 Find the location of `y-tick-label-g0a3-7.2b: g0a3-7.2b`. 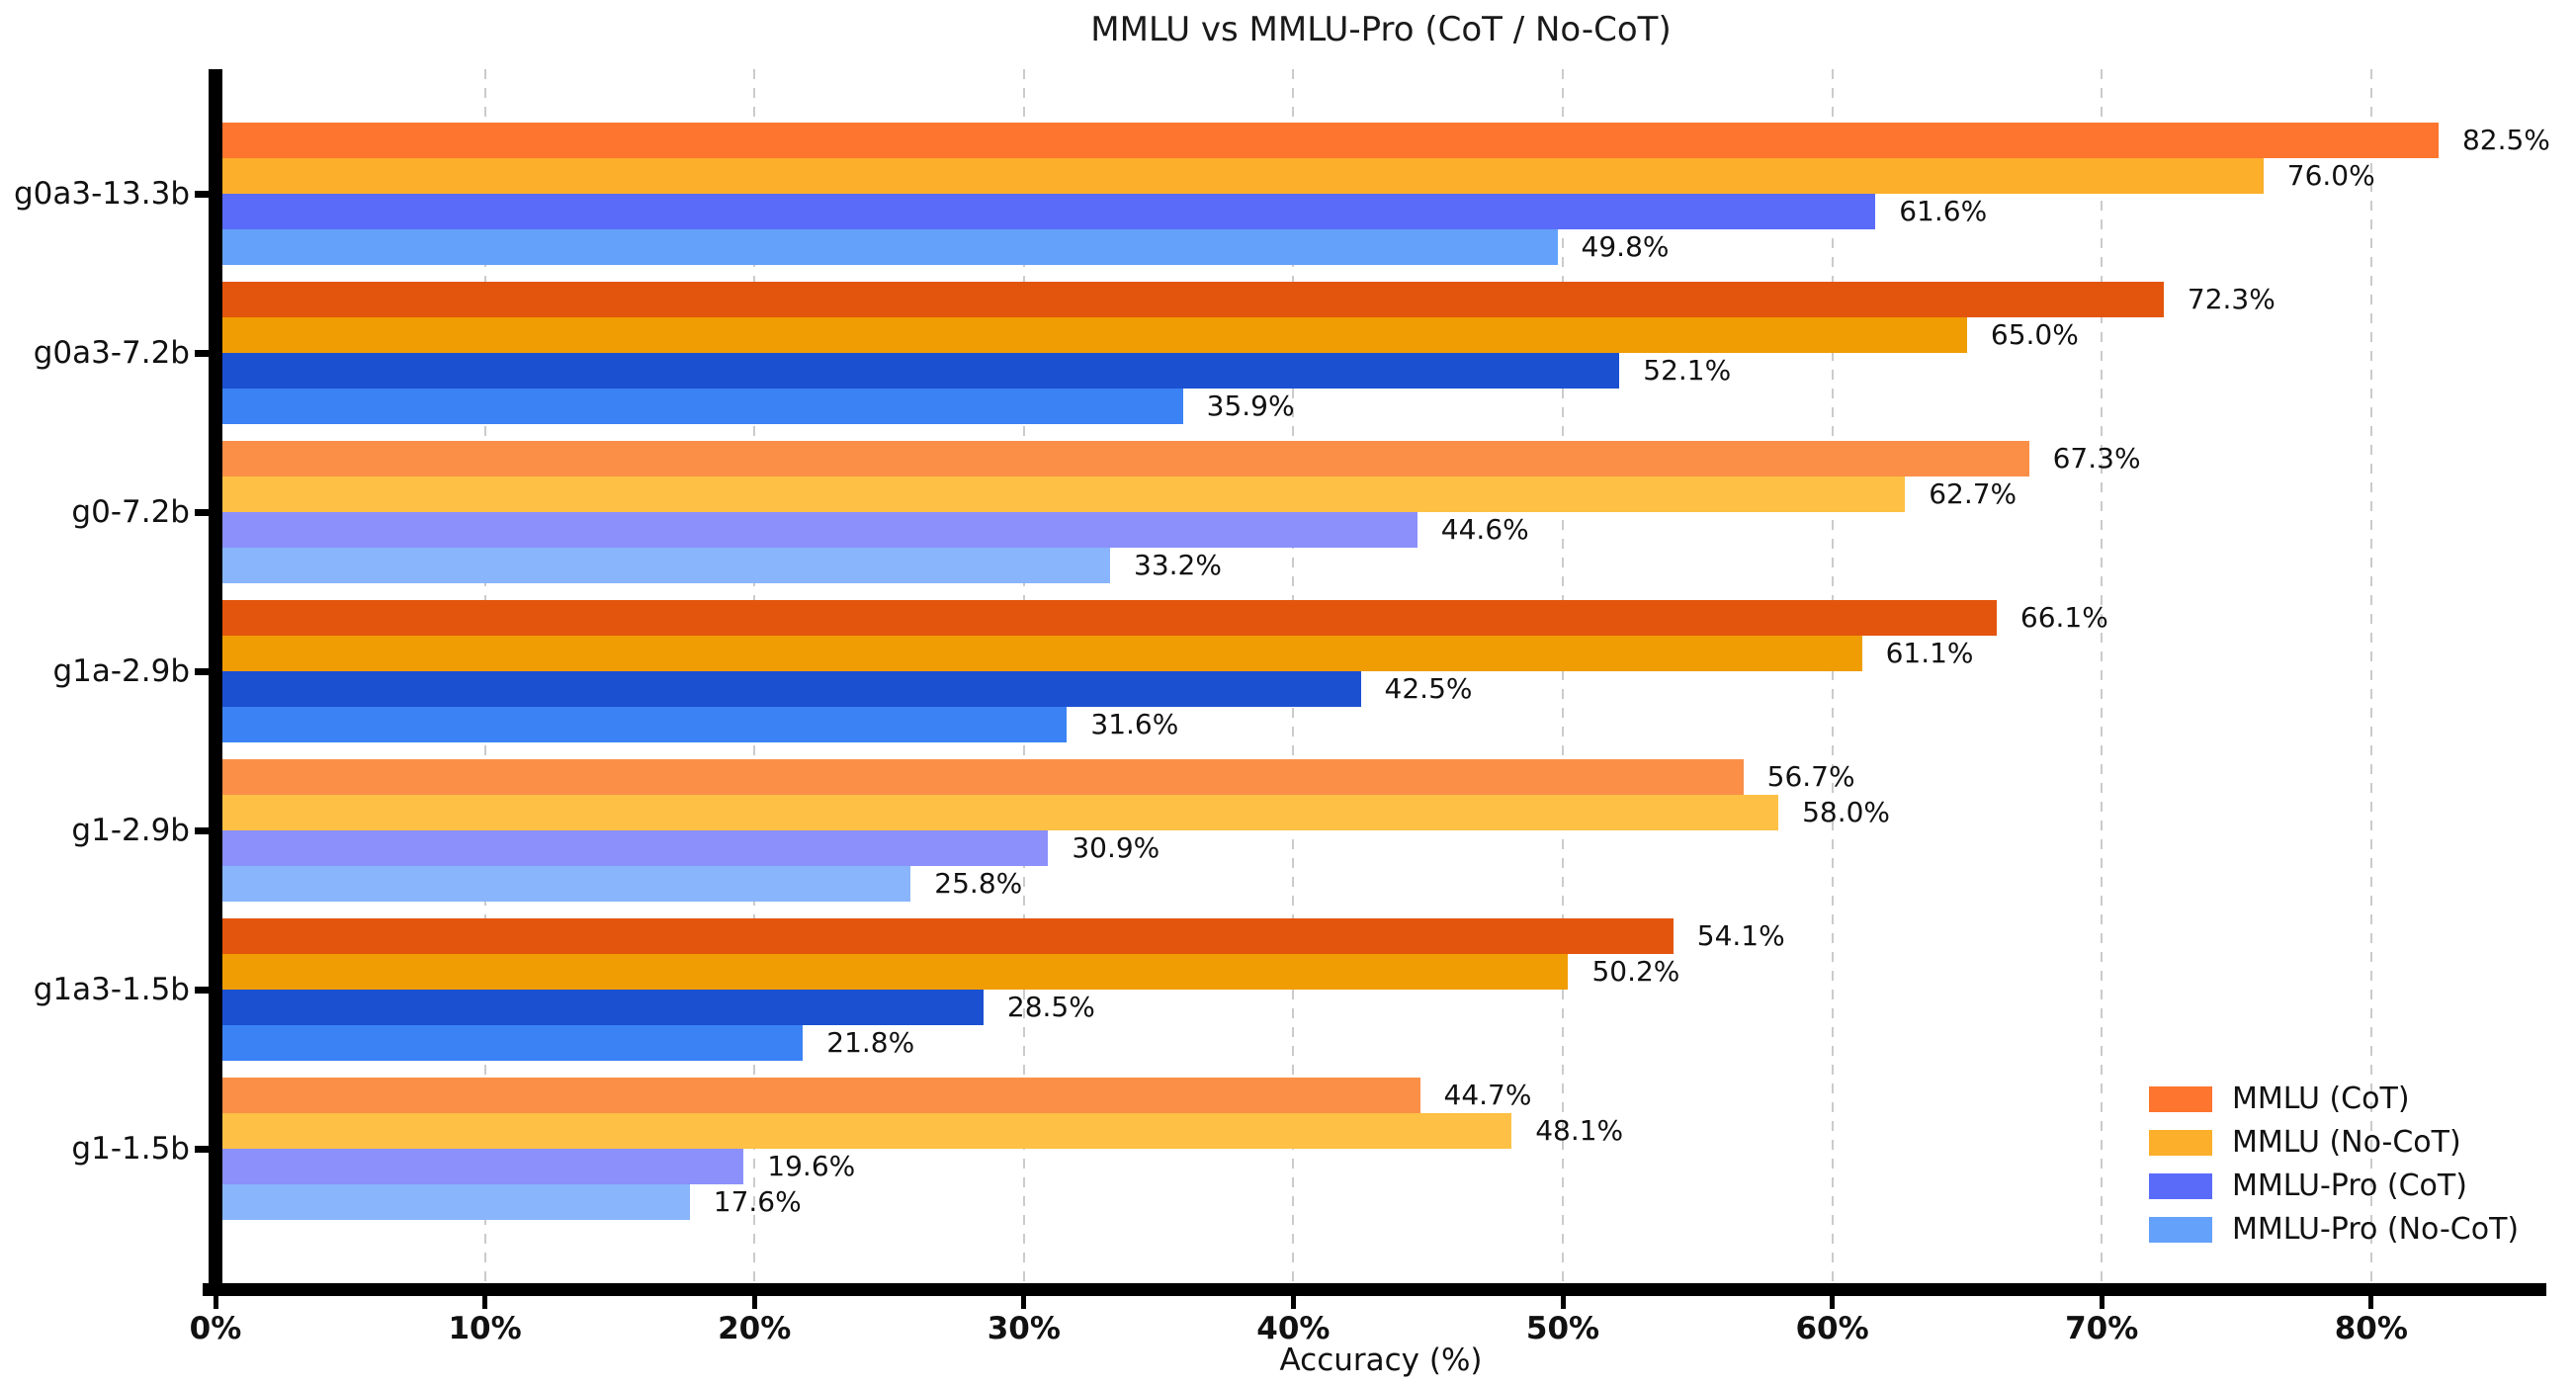

y-tick-label-g0a3-7.2b: g0a3-7.2b is located at coordinates (111, 353).